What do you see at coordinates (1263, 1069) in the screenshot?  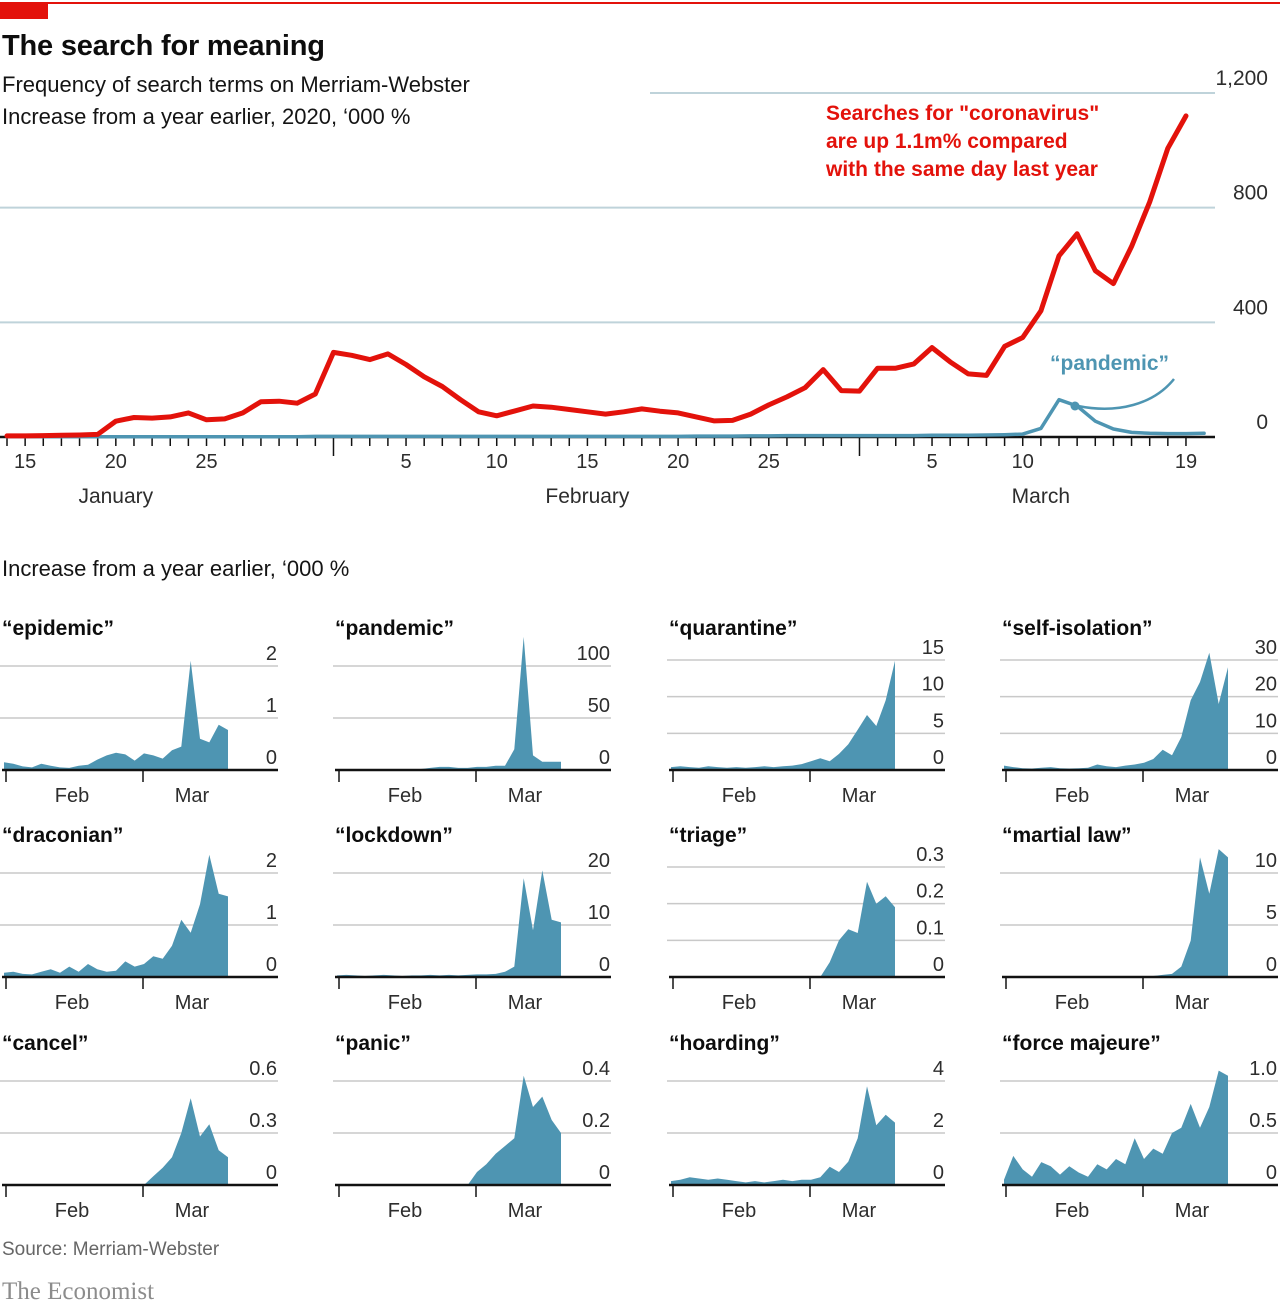 I see `small-y-tick-label: 1.0` at bounding box center [1263, 1069].